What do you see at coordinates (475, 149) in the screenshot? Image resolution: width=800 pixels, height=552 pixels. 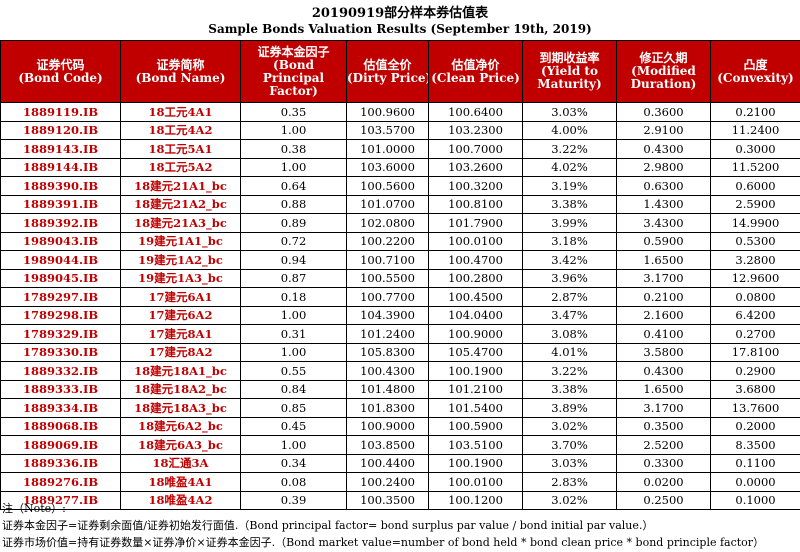 I see `cell-clean-price: 100.7000` at bounding box center [475, 149].